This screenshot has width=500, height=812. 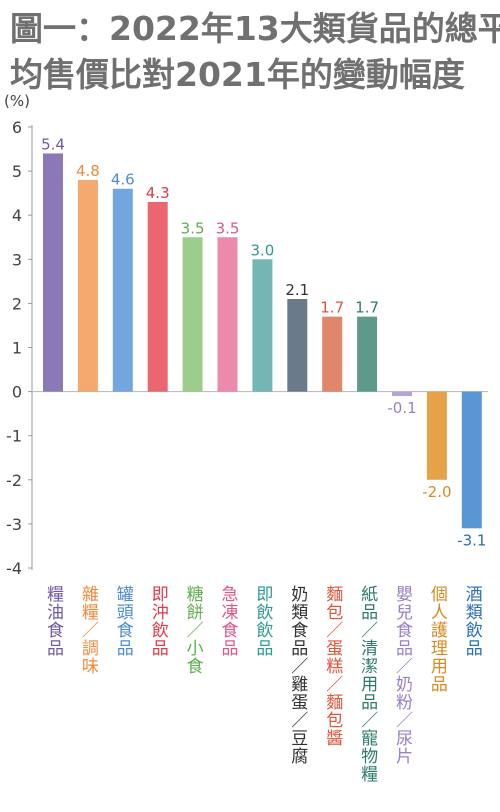 I want to click on y-tick-label: -1, so click(x=14, y=436).